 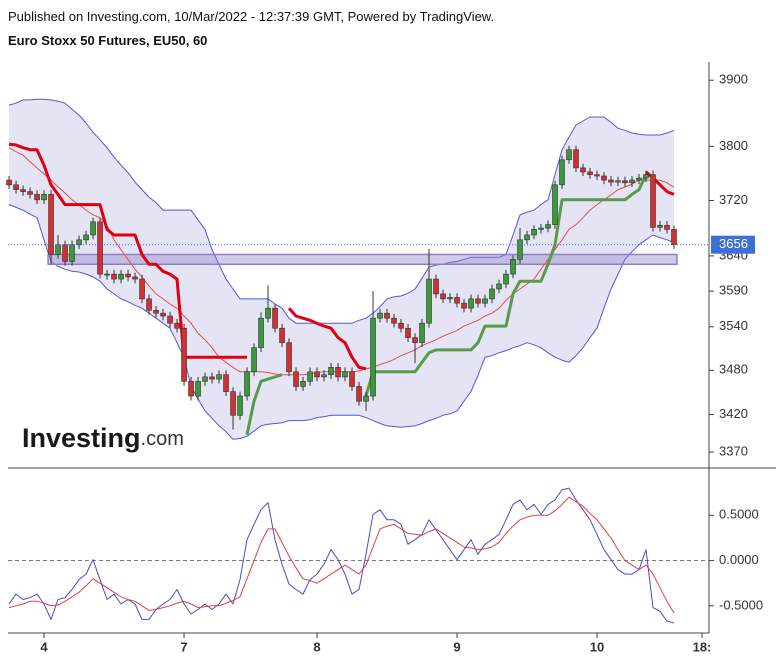 I want to click on y-tick-label: 3420, so click(x=733, y=413).